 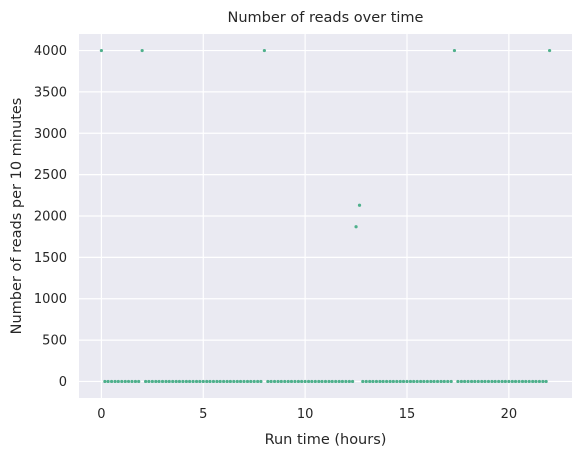 I want to click on chart-title: Number of reads over time, so click(x=326, y=18).